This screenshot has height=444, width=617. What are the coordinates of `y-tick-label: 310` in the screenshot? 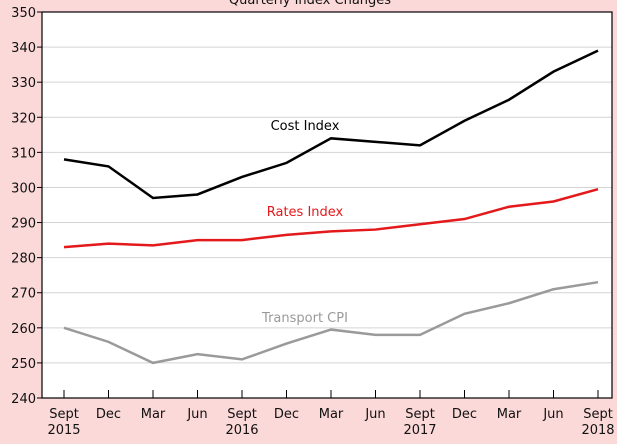 It's located at (23, 153).